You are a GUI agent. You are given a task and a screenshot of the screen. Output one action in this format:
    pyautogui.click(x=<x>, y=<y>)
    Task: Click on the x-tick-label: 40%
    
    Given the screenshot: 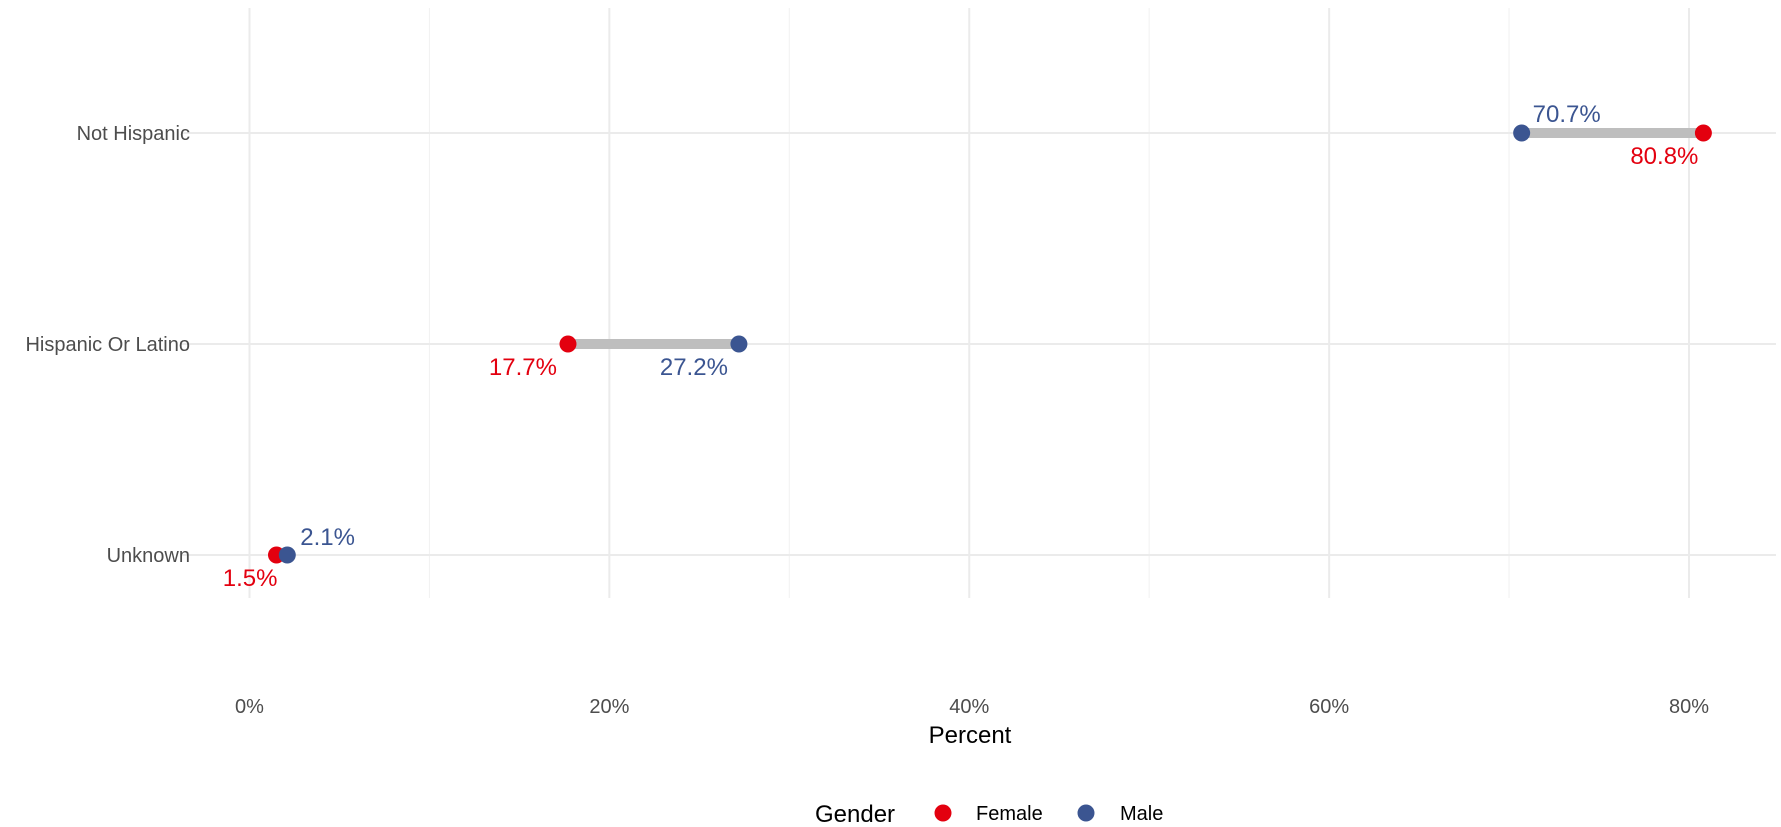 What is the action you would take?
    pyautogui.click(x=969, y=707)
    